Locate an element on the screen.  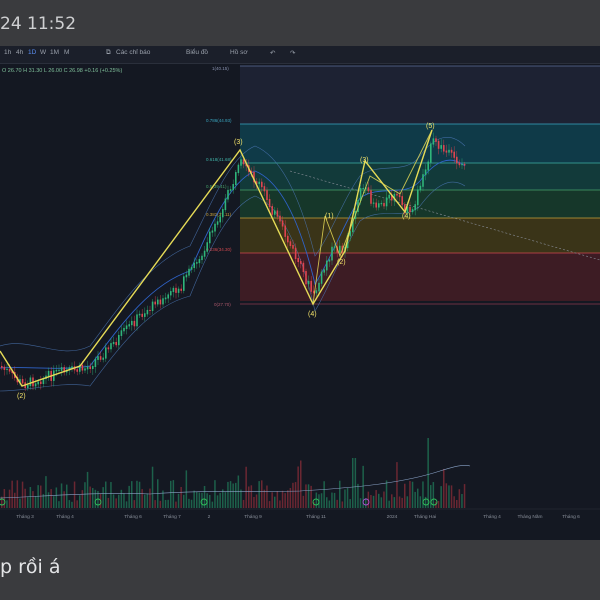
volume-bars is located at coordinates (233, 473).